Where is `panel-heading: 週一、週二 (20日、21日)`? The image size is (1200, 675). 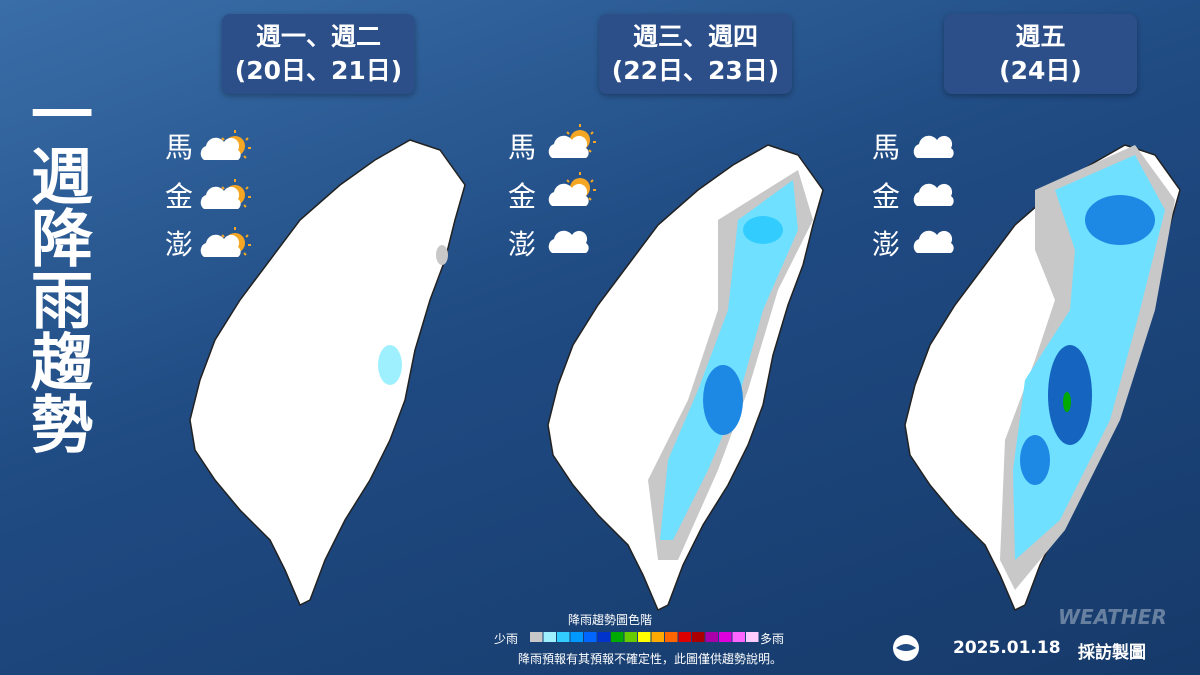
panel-heading: 週一、週二 (20日、21日) is located at coordinates (318, 54).